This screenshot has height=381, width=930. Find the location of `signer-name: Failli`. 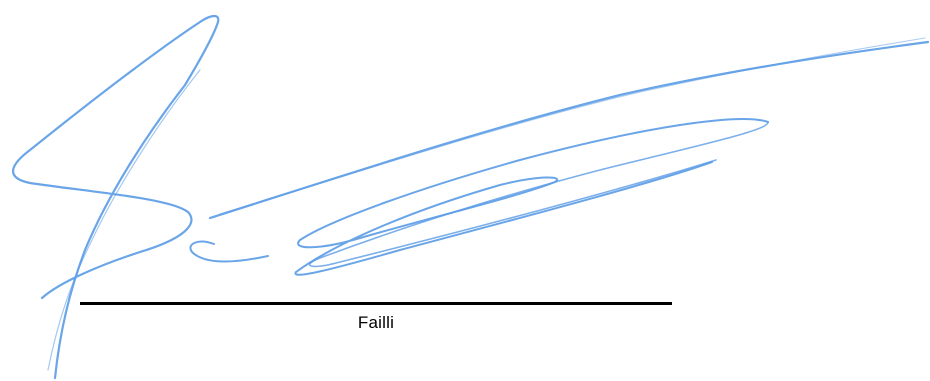

signer-name: Failli is located at coordinates (376, 322).